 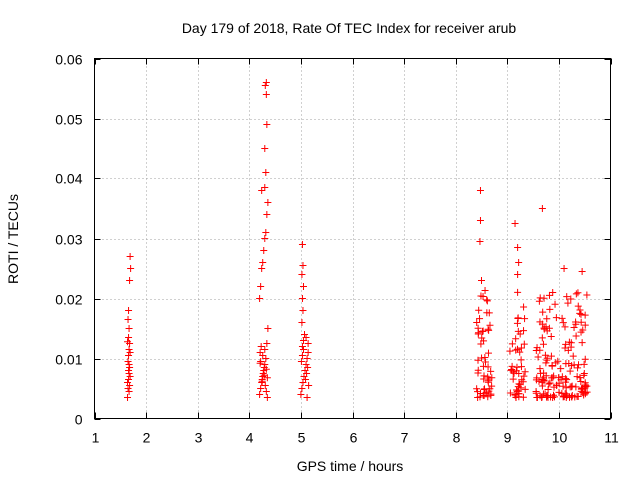 What do you see at coordinates (508, 438) in the screenshot?
I see `x-tick-label: 9` at bounding box center [508, 438].